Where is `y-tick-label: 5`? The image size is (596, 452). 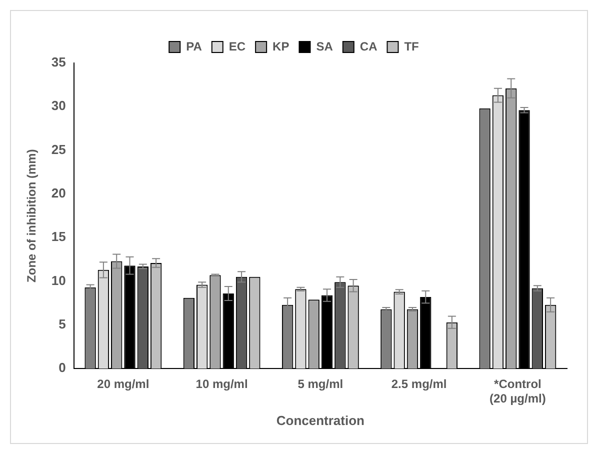
y-tick-label: 5 is located at coordinates (62, 324).